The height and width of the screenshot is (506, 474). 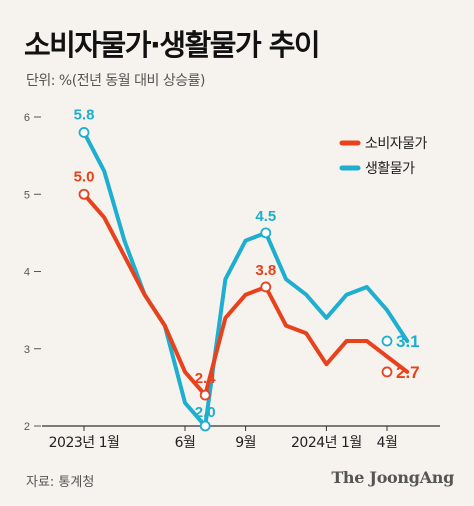 I want to click on chart-subtitle: 단위: %(전년 동월 대비 상승률), so click(x=115, y=81).